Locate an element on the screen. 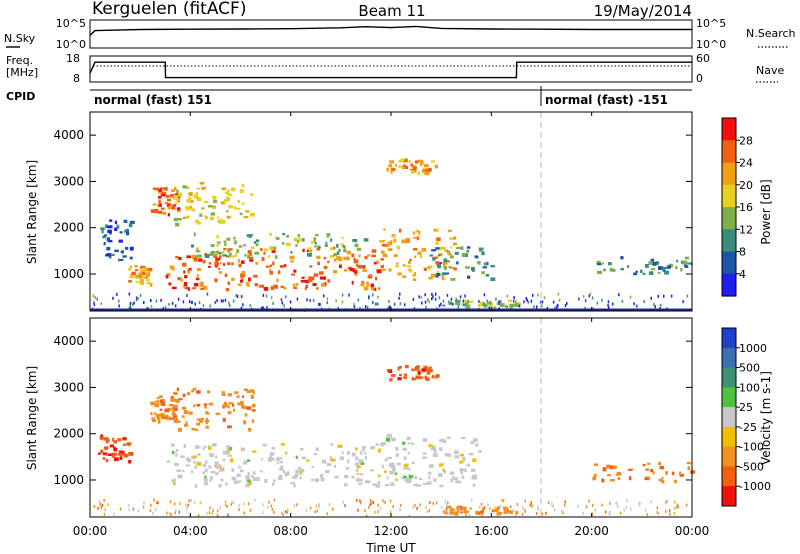 This screenshot has height=554, width=800. x-axis-label: Time UT is located at coordinates (390, 547).